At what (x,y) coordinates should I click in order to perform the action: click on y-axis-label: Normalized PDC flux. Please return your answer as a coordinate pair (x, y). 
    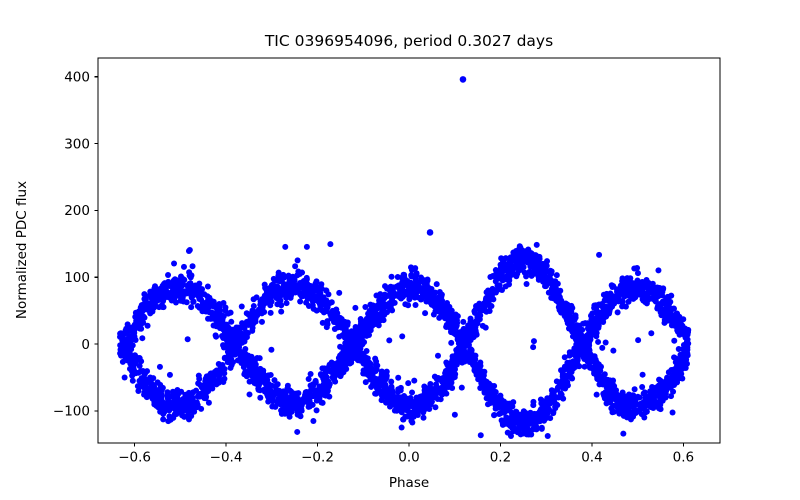
    Looking at the image, I should click on (22, 250).